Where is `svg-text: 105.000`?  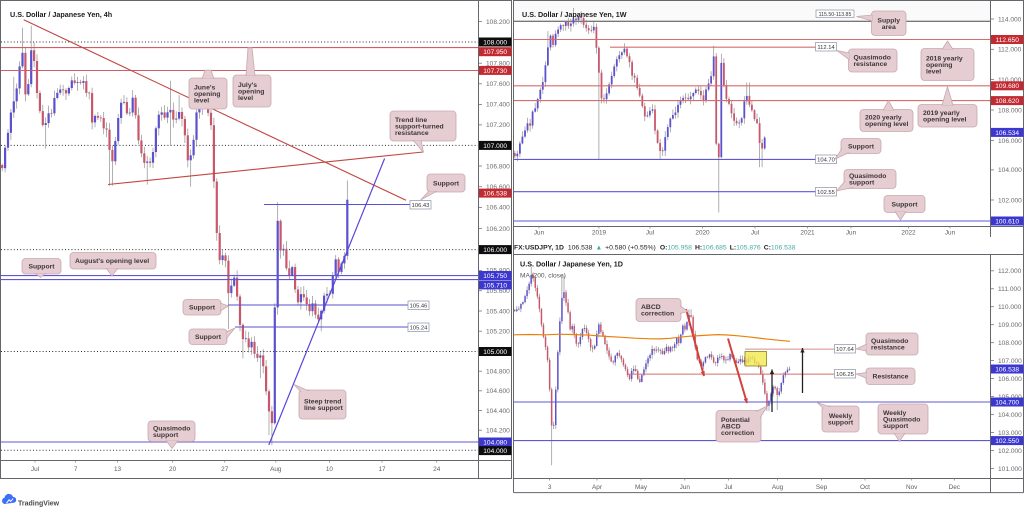
svg-text: 105.000 is located at coordinates (1010, 397).